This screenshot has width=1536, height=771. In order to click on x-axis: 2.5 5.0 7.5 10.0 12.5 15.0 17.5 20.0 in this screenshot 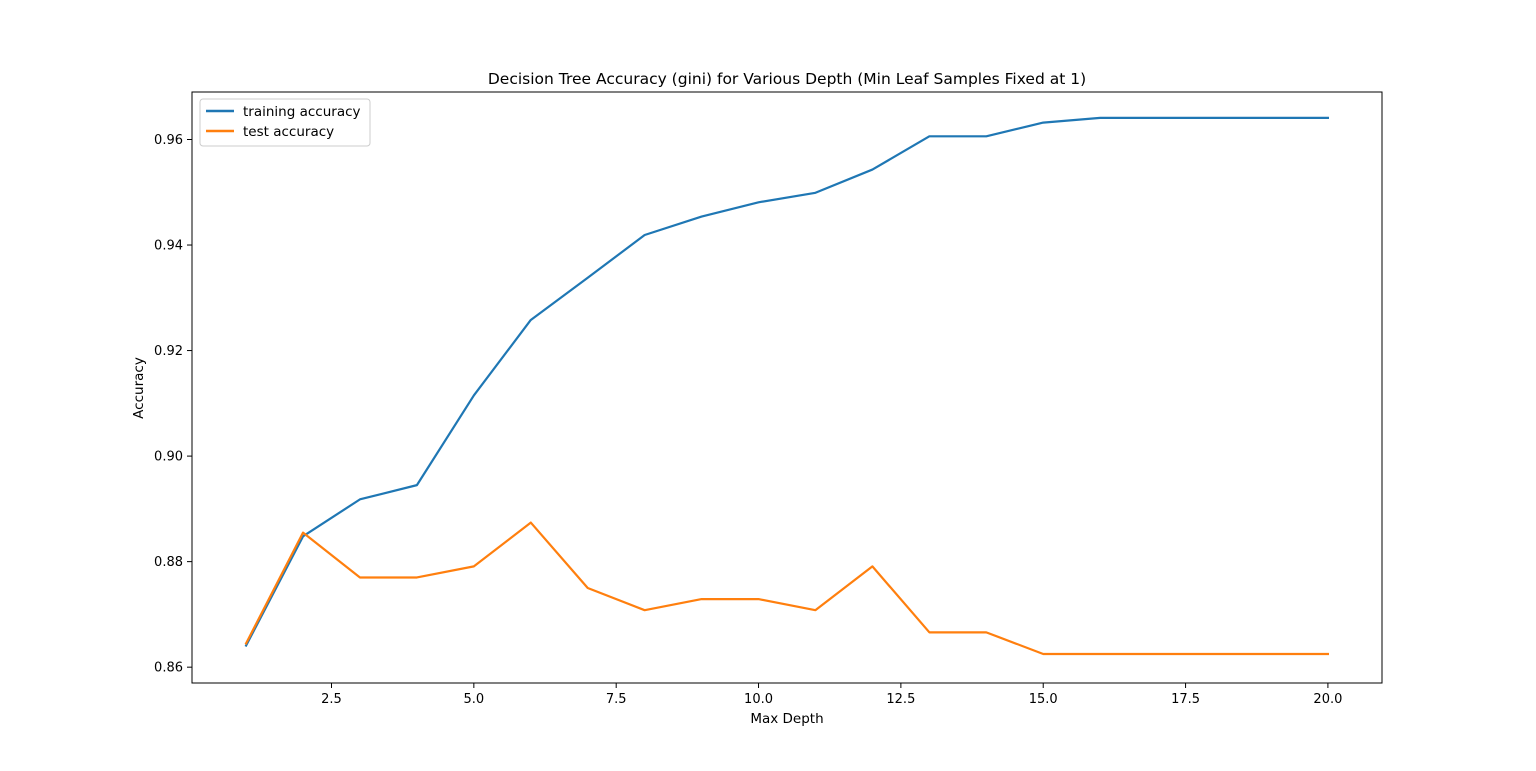, I will do `click(831, 695)`.